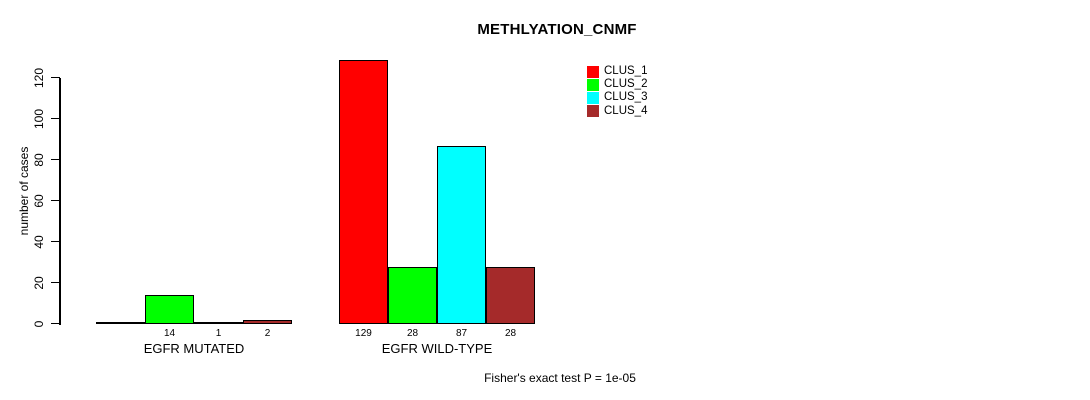 The height and width of the screenshot is (400, 1090). I want to click on bar-clus_1-zero, so click(121, 322).